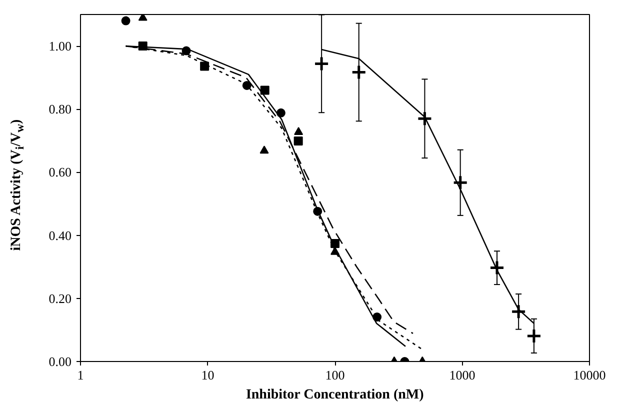  I want to click on x-tick-label: 1000, so click(462, 375).